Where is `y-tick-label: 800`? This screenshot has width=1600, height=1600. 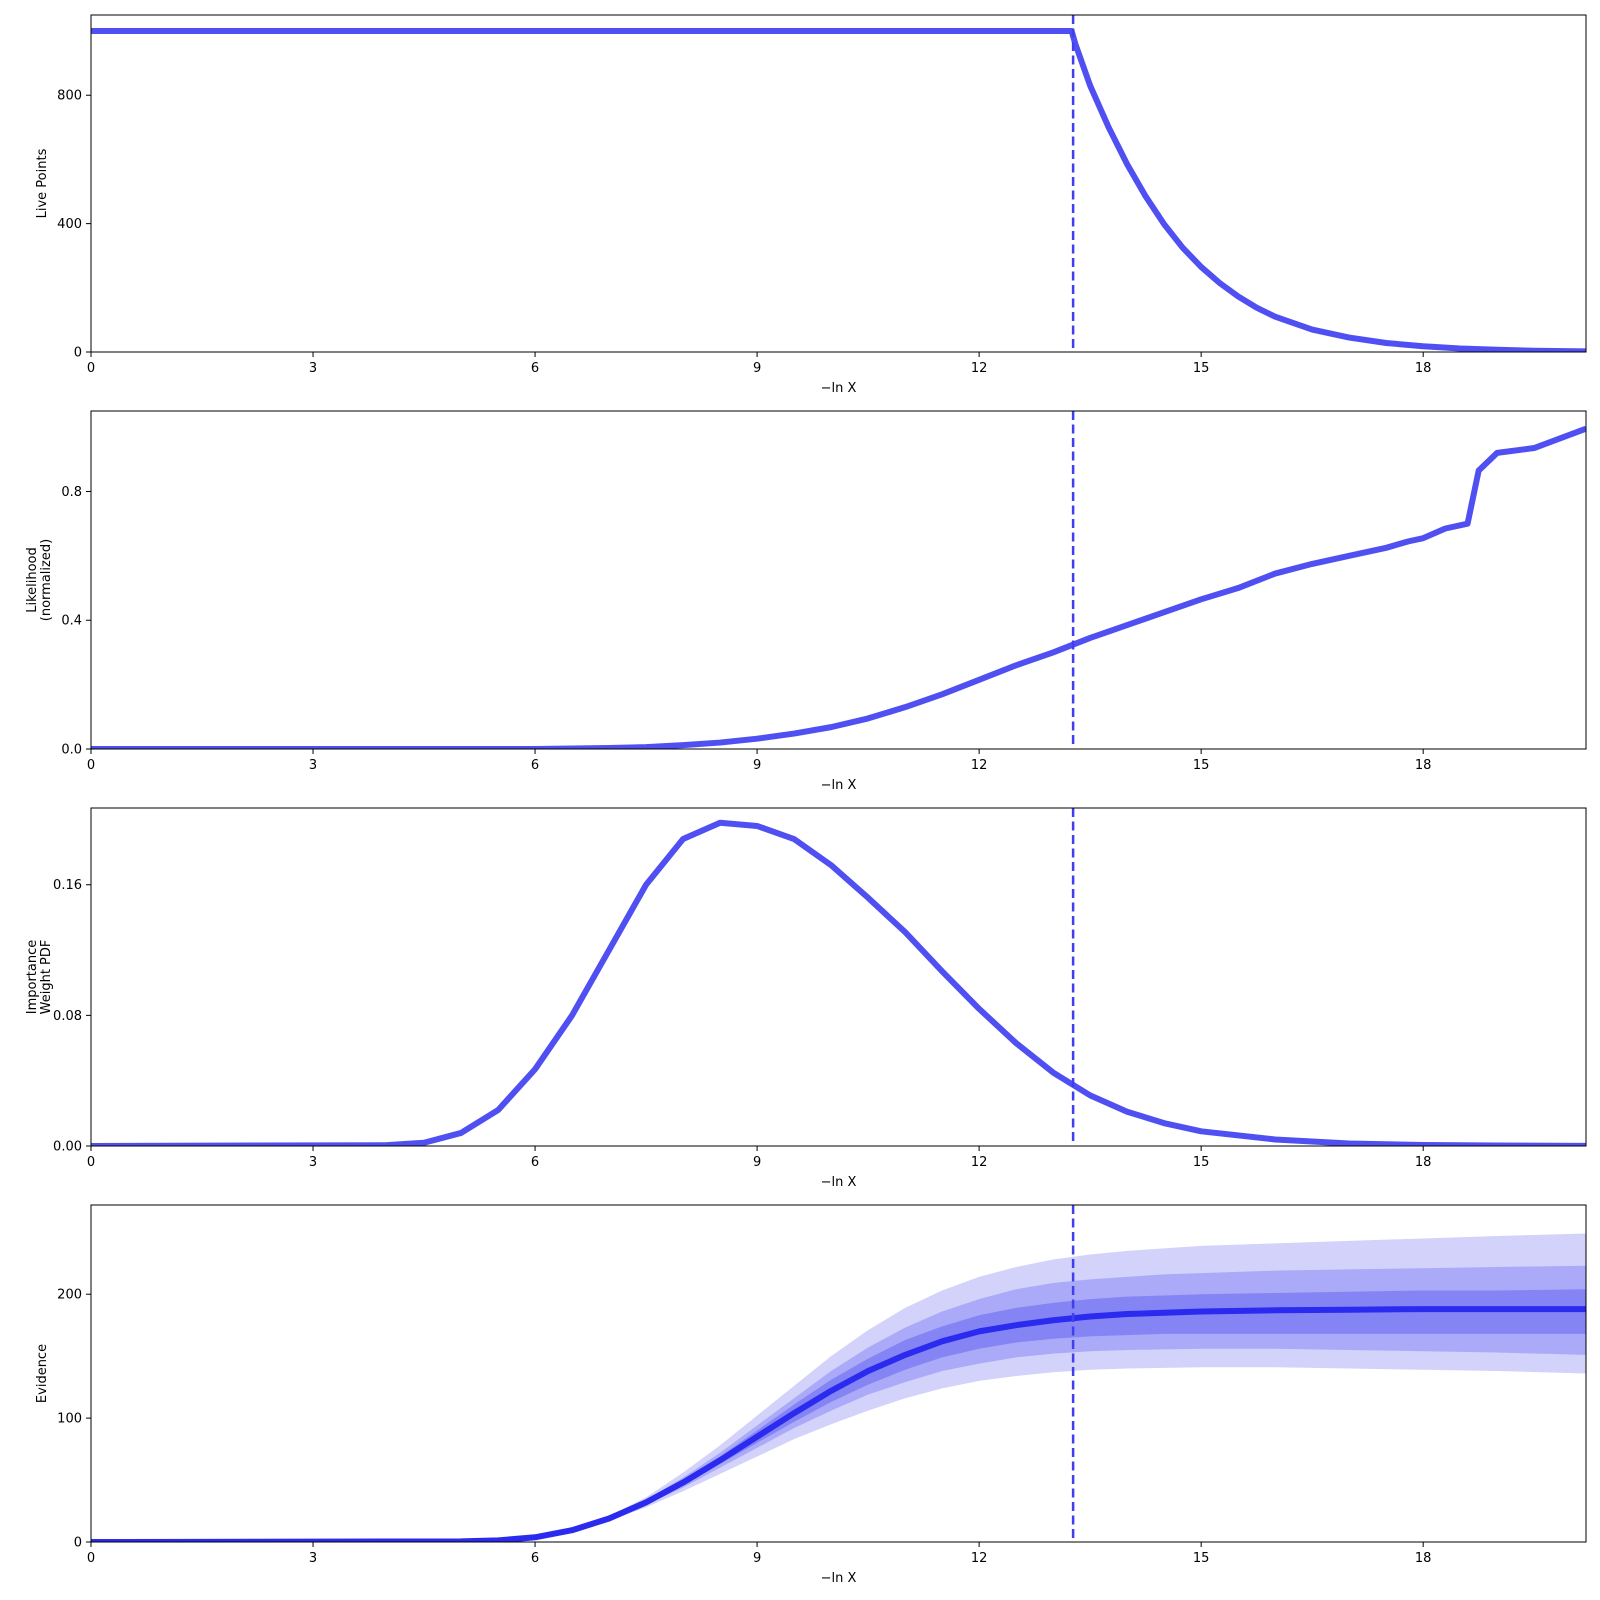
y-tick-label: 800 is located at coordinates (69, 96).